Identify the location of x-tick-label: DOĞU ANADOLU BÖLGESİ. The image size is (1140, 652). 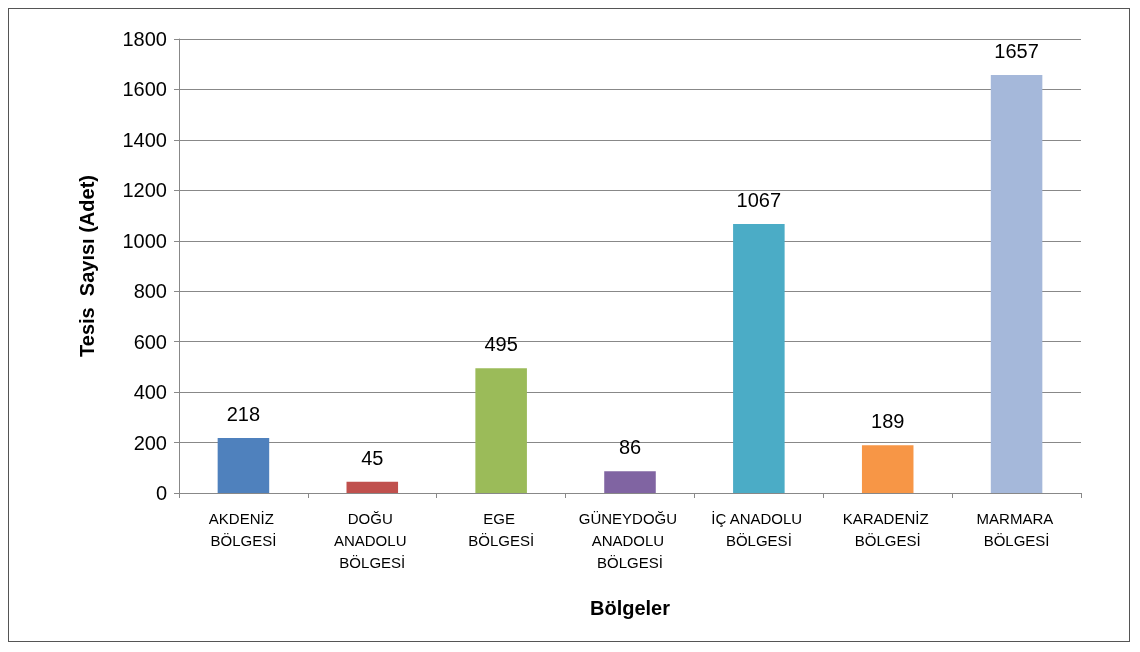
(372, 540).